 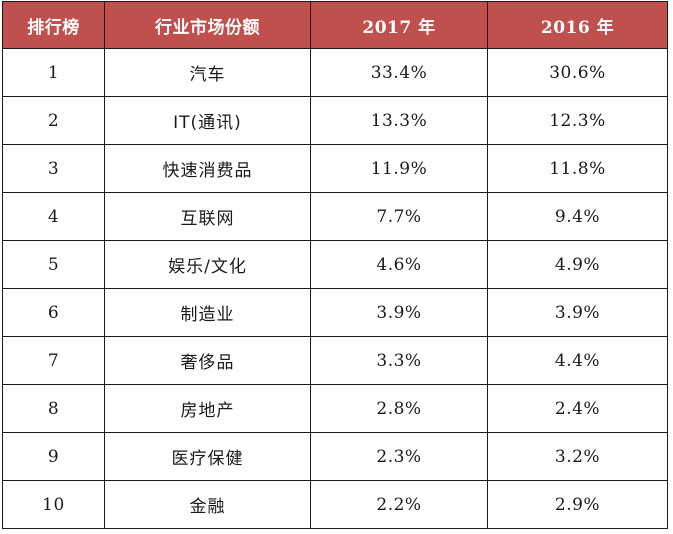 What do you see at coordinates (577, 312) in the screenshot?
I see `share-2016-cell: 3.9%` at bounding box center [577, 312].